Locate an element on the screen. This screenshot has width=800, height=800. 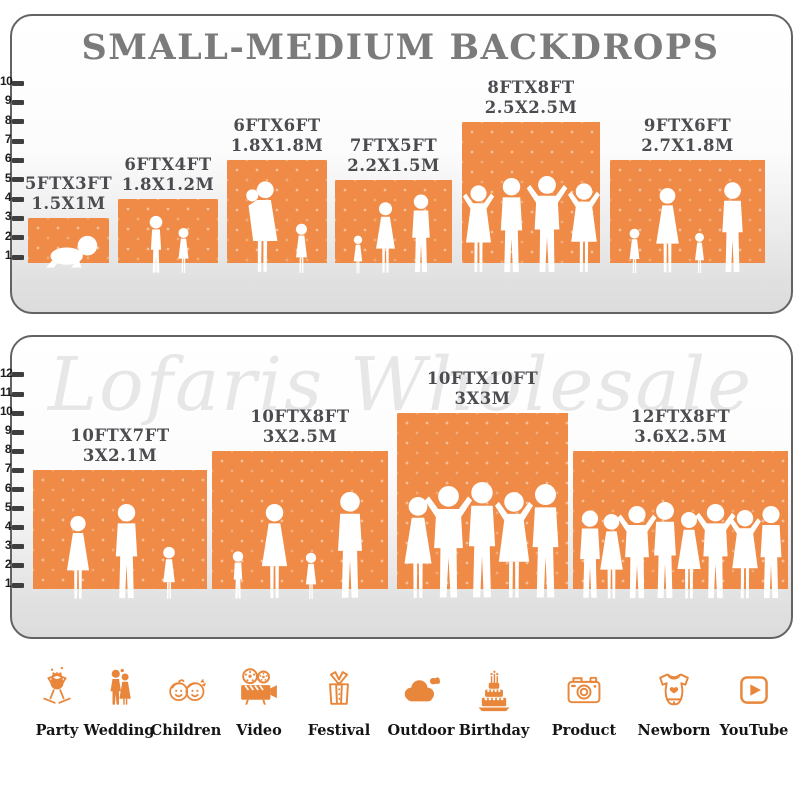
silhouette-woman-arms-up is located at coordinates (584, 229).